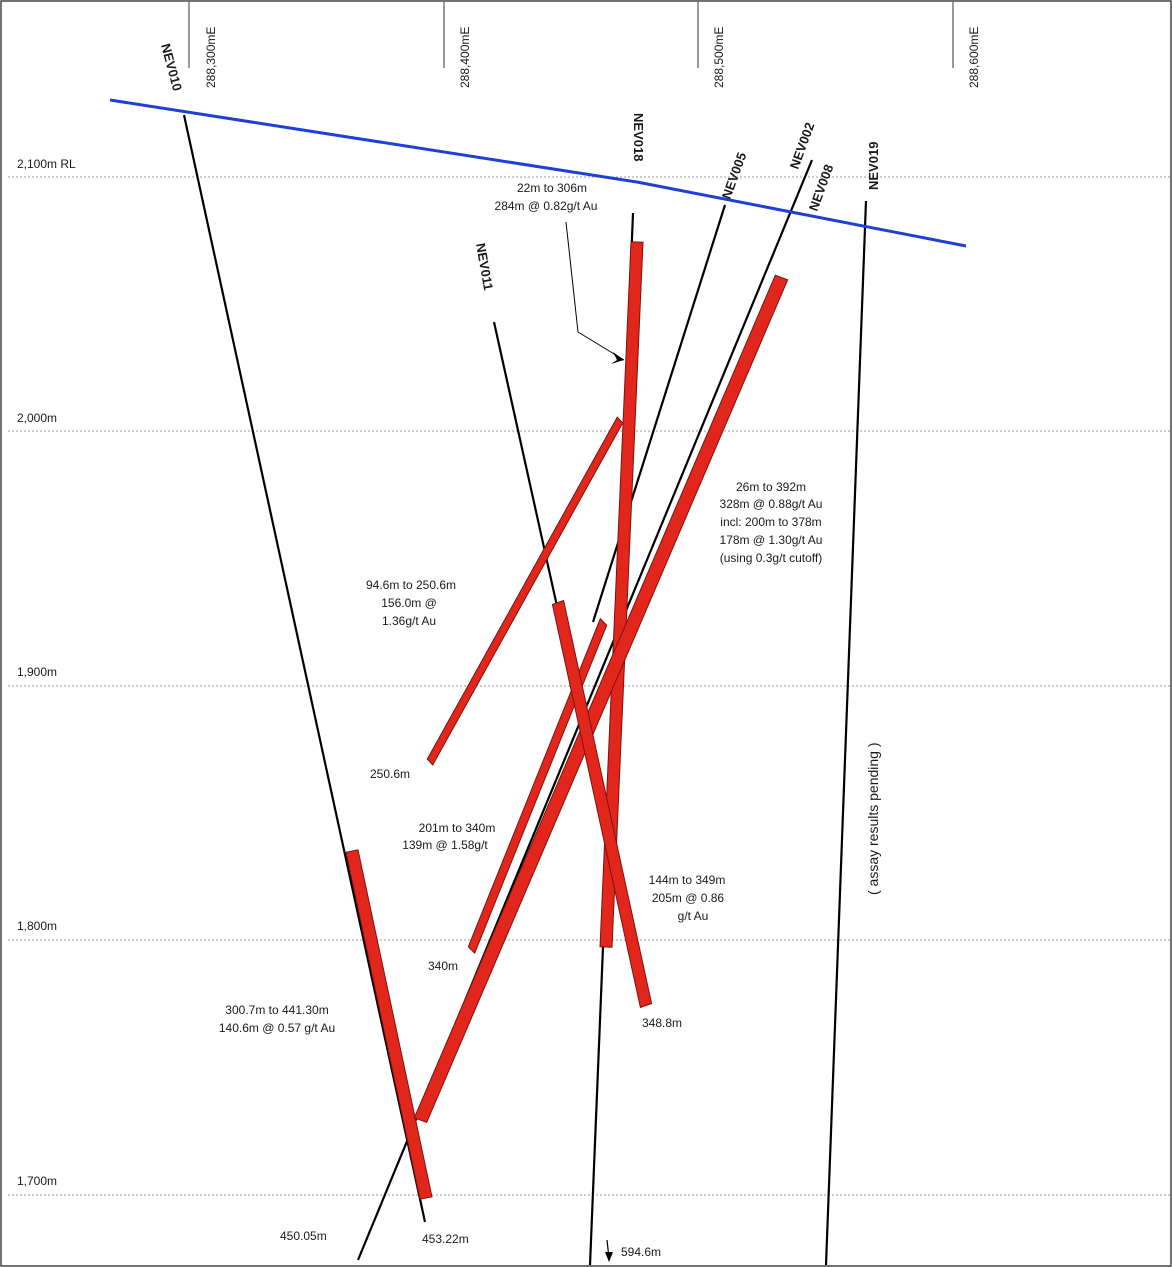 The image size is (1172, 1267). What do you see at coordinates (974, 57) in the screenshot?
I see `easting-label-288600: 288,600mE` at bounding box center [974, 57].